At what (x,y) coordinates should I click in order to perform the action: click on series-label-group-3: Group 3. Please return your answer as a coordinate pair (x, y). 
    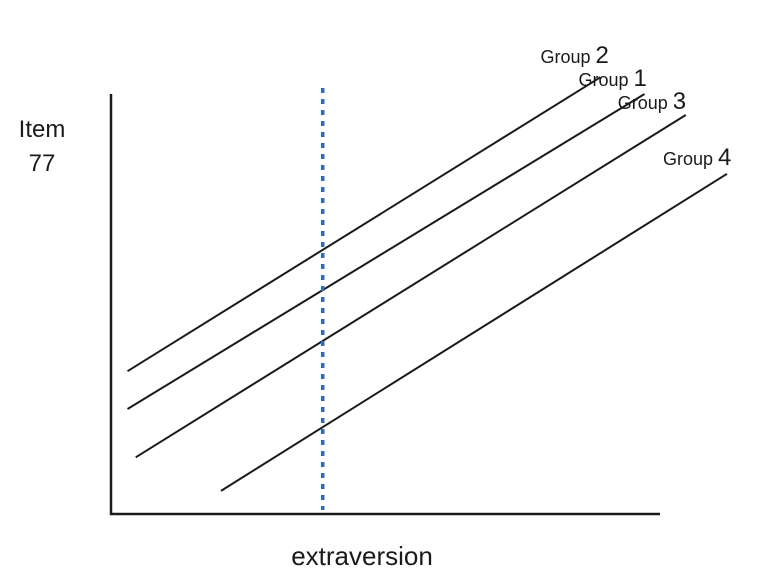
    Looking at the image, I should click on (652, 101).